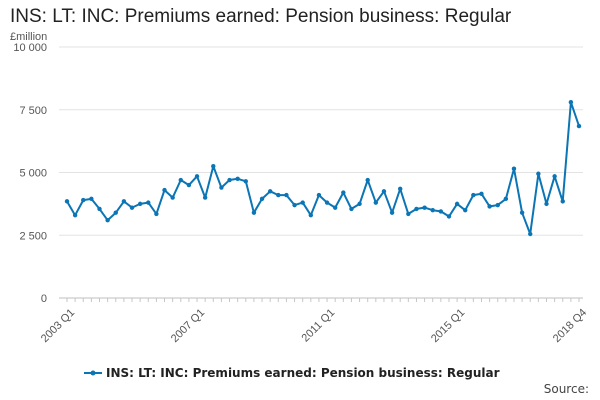 This screenshot has height=400, width=600. I want to click on x-tick-label-group: 2007 Q1, so click(188, 326).